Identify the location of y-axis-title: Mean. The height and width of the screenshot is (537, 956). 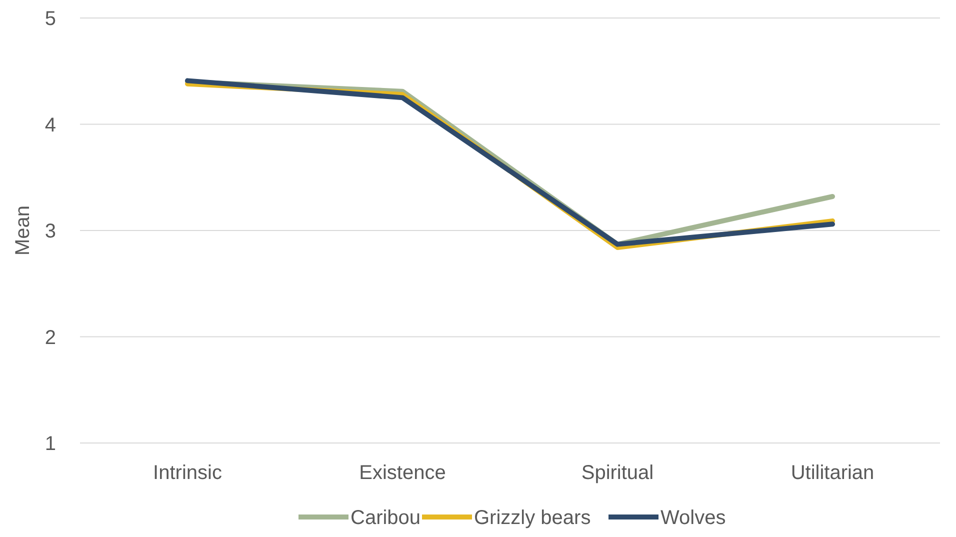
(23, 230).